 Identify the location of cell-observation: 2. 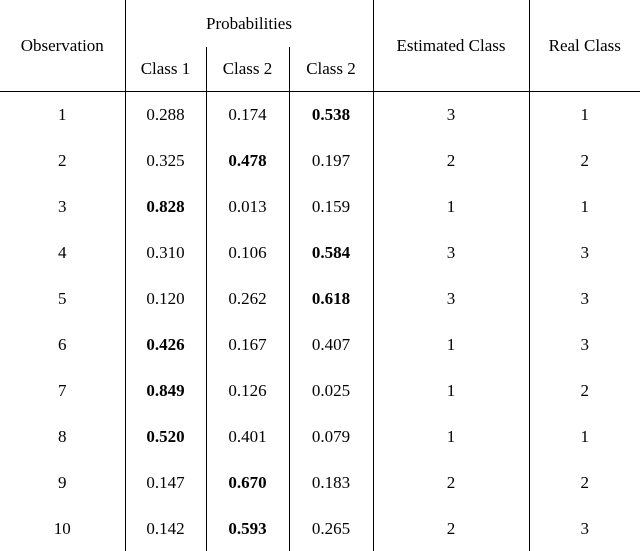
(63, 160).